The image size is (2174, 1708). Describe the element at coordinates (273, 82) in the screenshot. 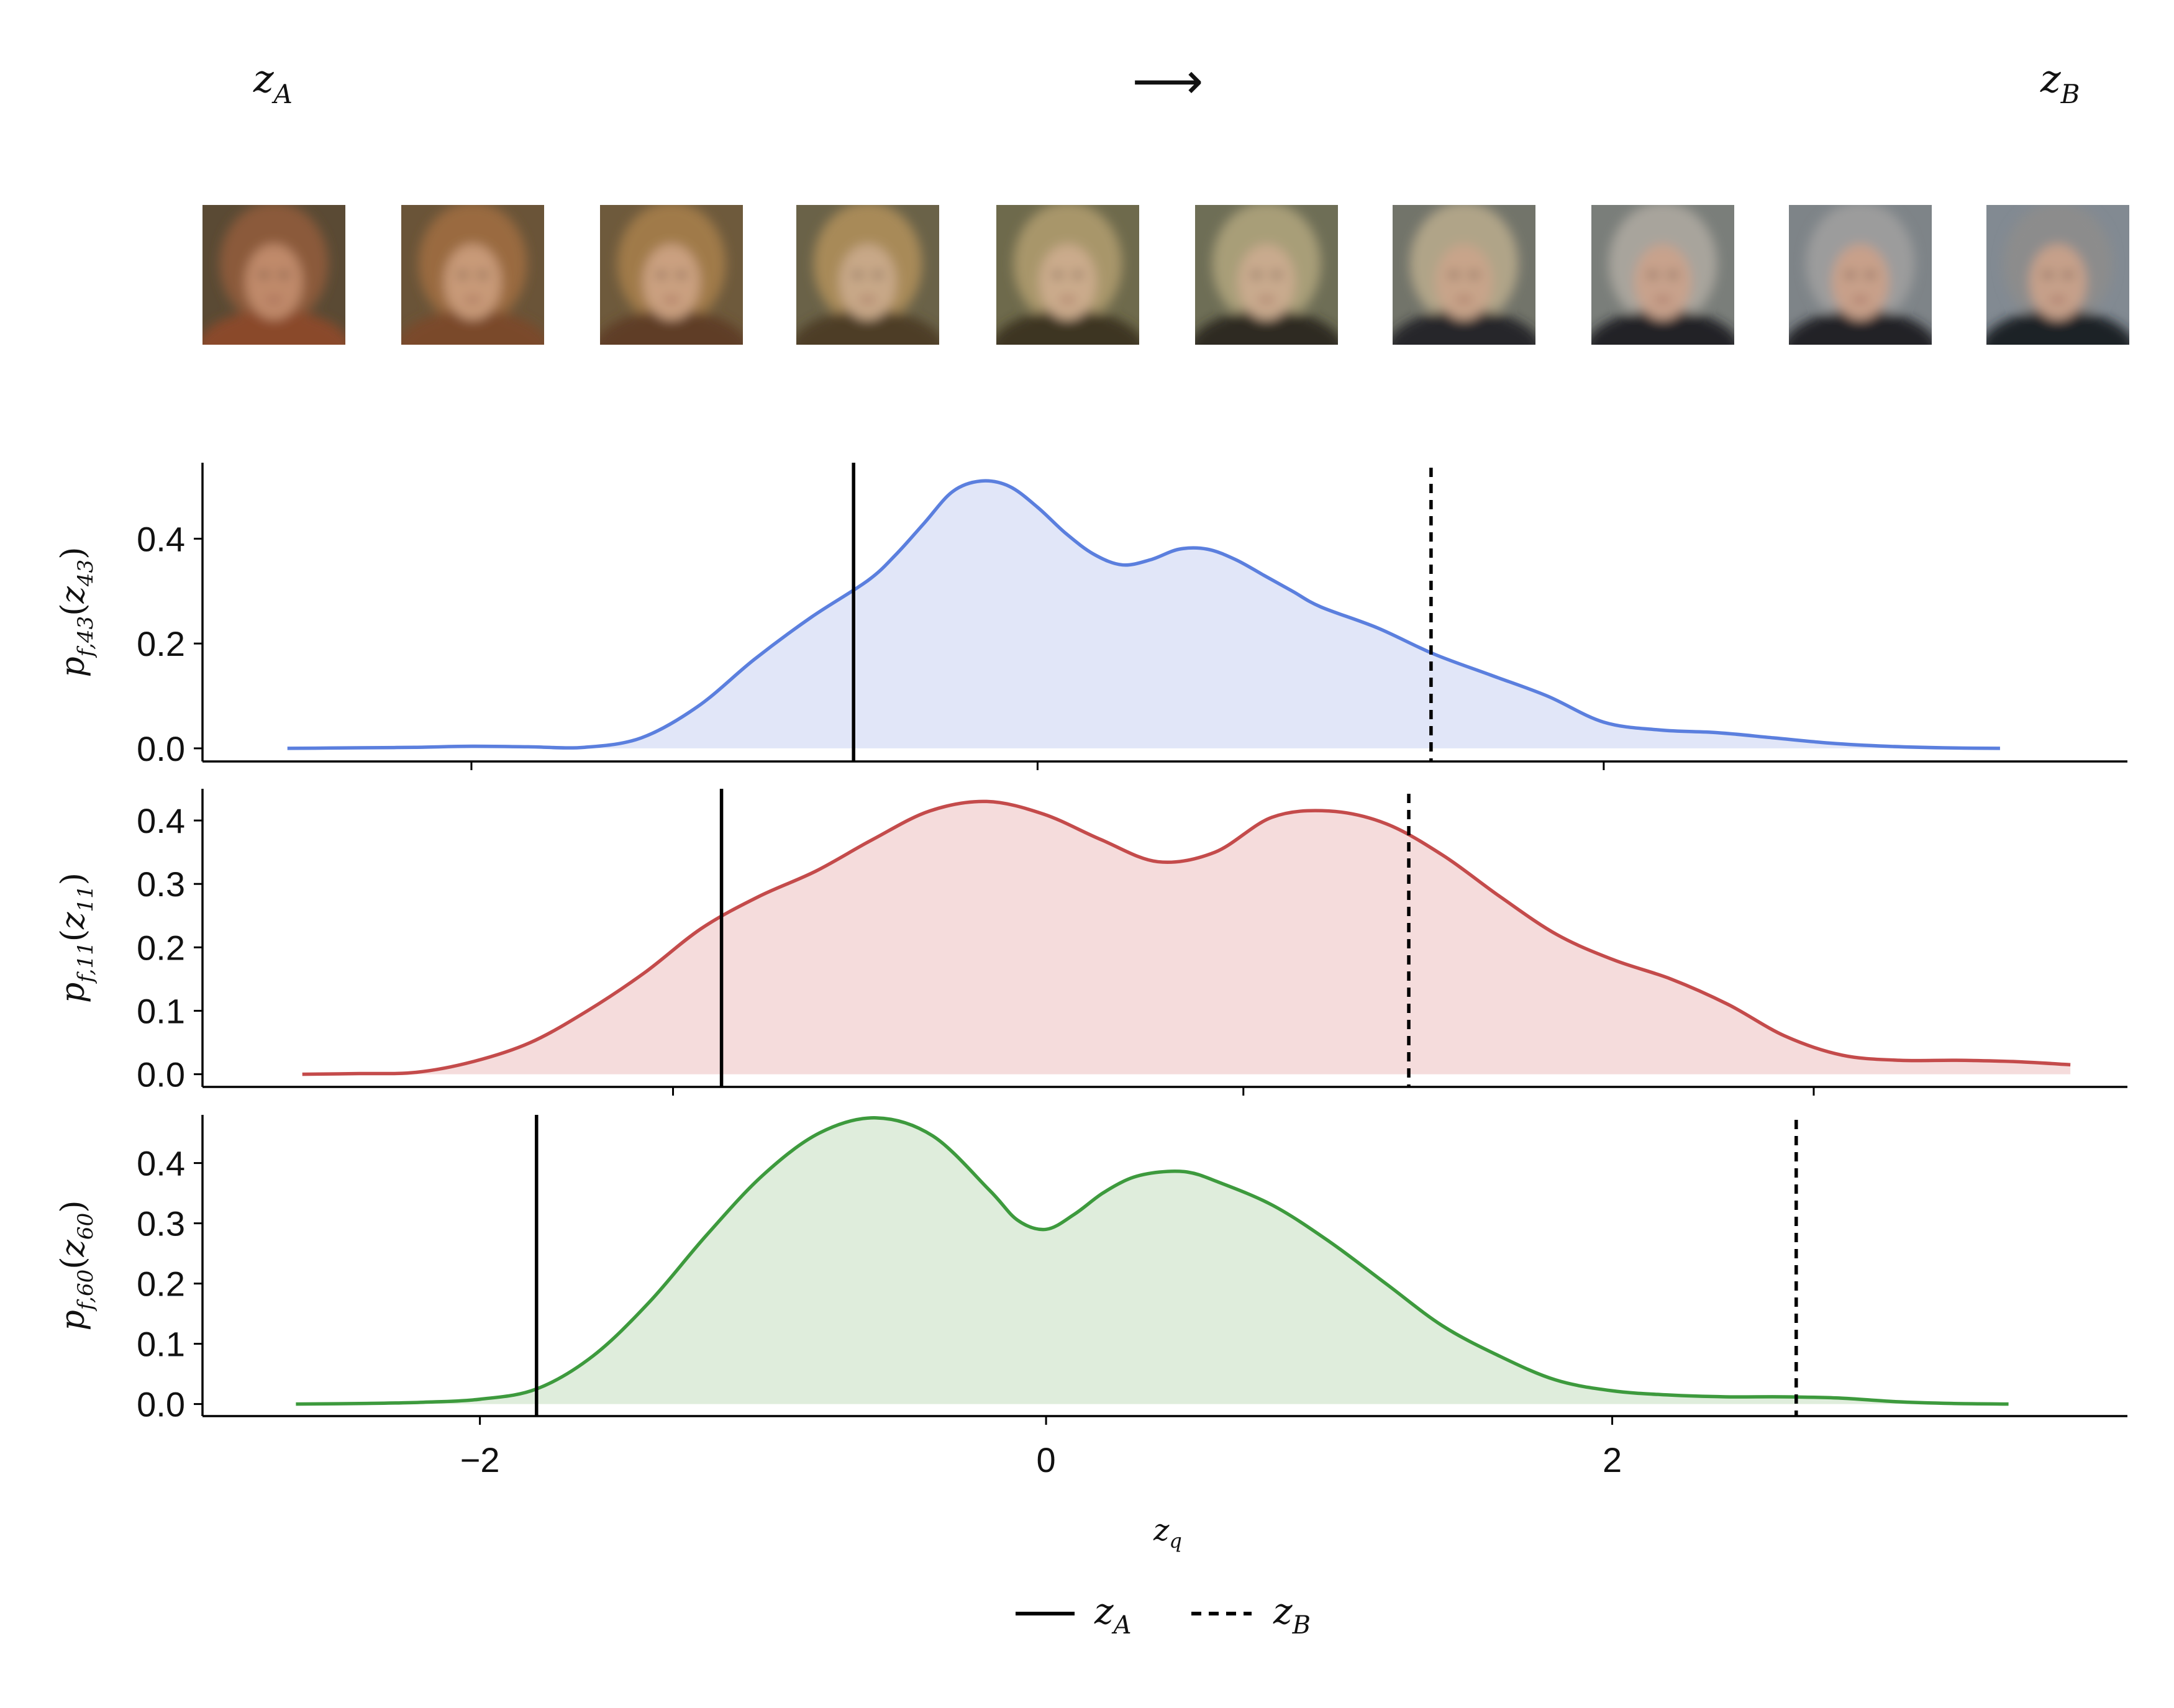

I see `header-start-label: zA` at that location.